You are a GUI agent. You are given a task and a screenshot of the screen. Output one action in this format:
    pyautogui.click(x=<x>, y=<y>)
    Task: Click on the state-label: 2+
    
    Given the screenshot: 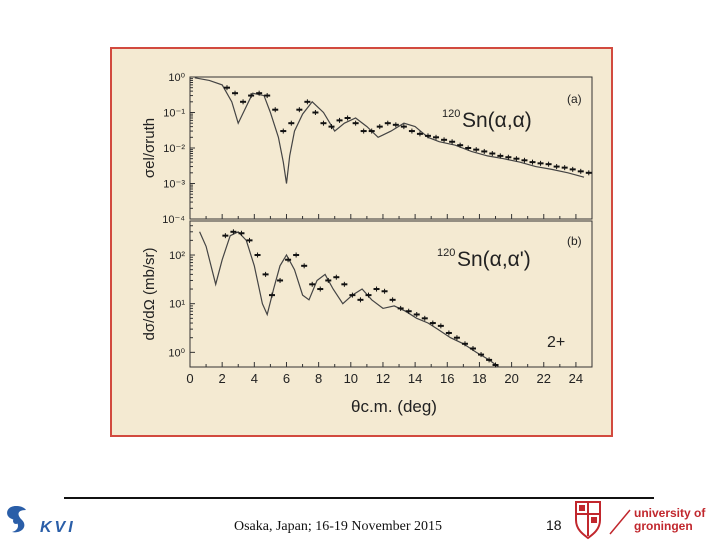 What is the action you would take?
    pyautogui.click(x=556, y=342)
    